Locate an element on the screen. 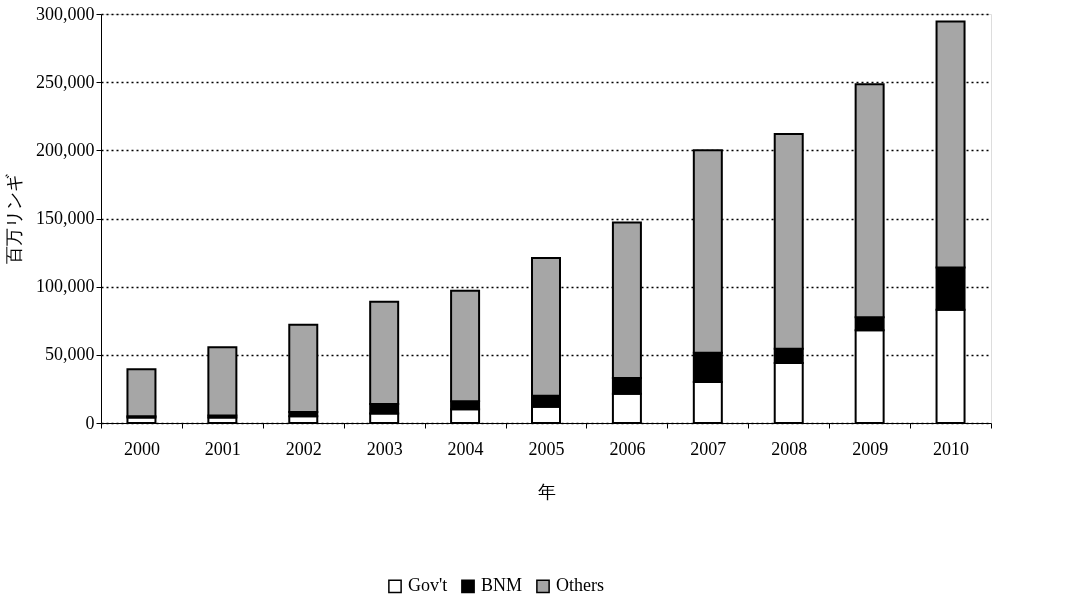 This screenshot has height=607, width=1068. legend-label: Others is located at coordinates (580, 585).